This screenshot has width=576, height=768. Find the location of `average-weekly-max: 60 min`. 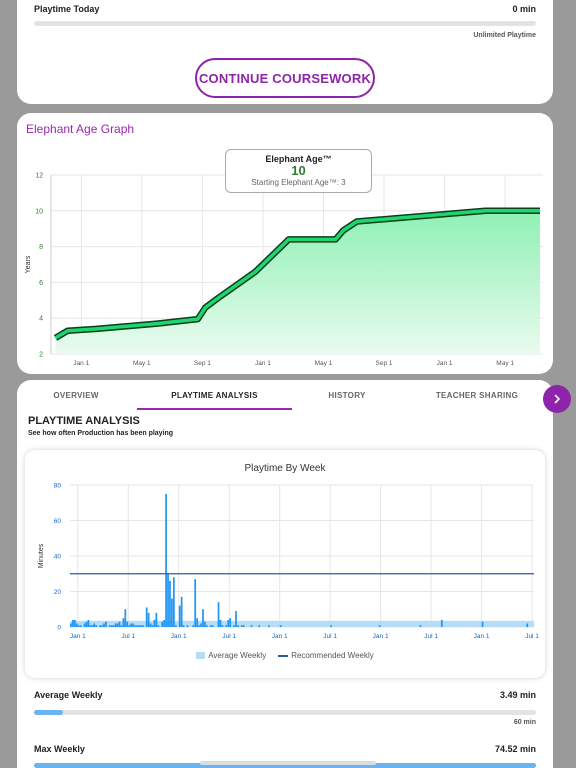

average-weekly-max: 60 min is located at coordinates (524, 722).